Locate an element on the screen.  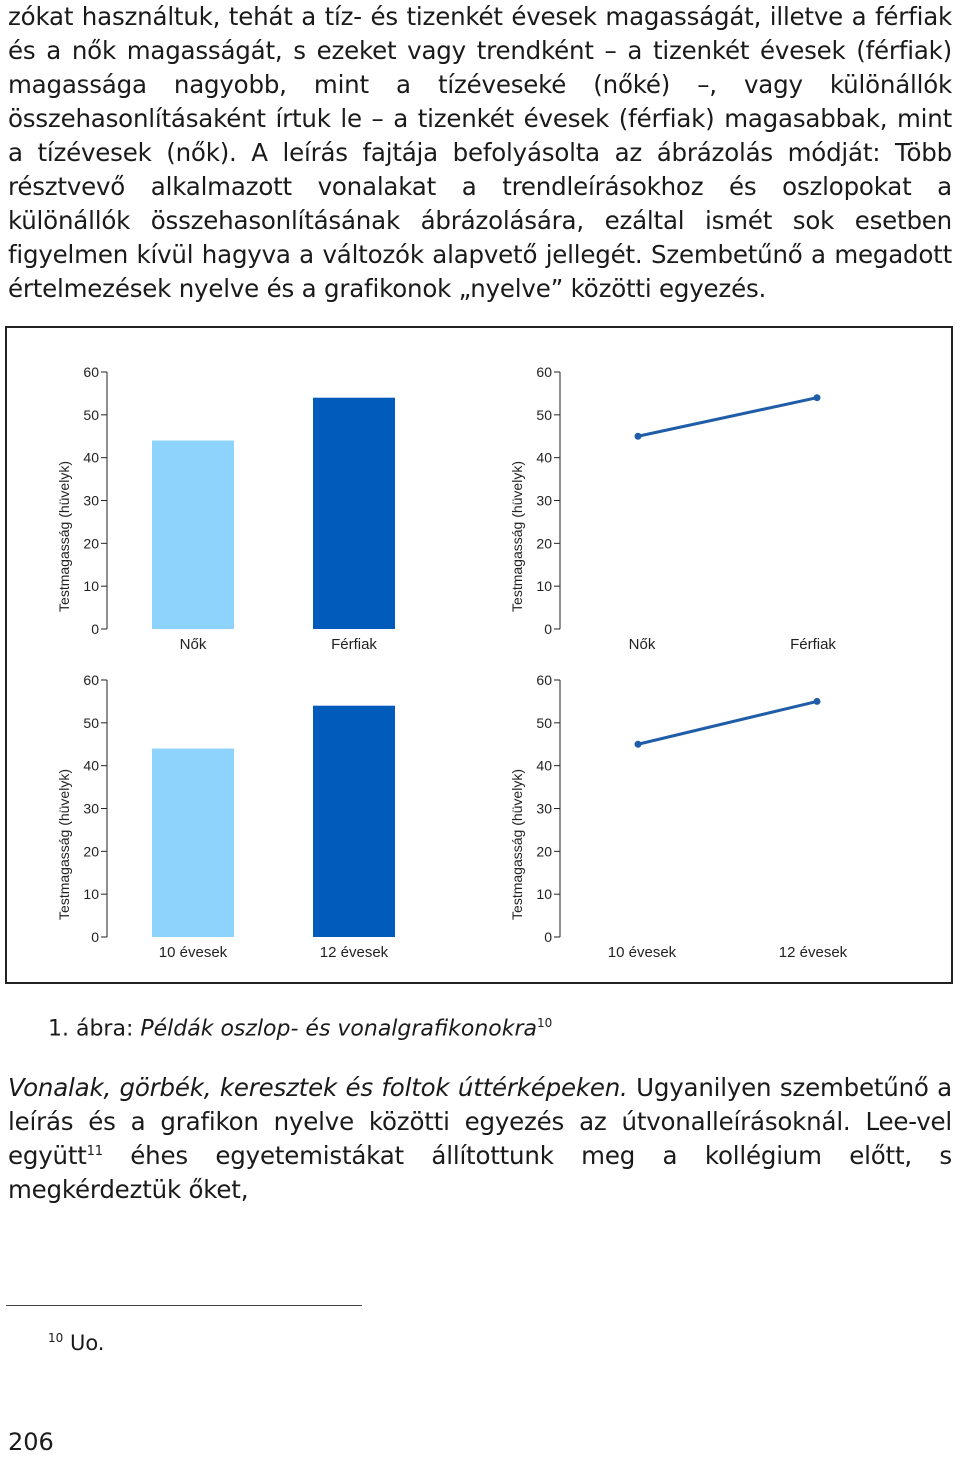
footnote-number: 10 is located at coordinates (56, 1338).